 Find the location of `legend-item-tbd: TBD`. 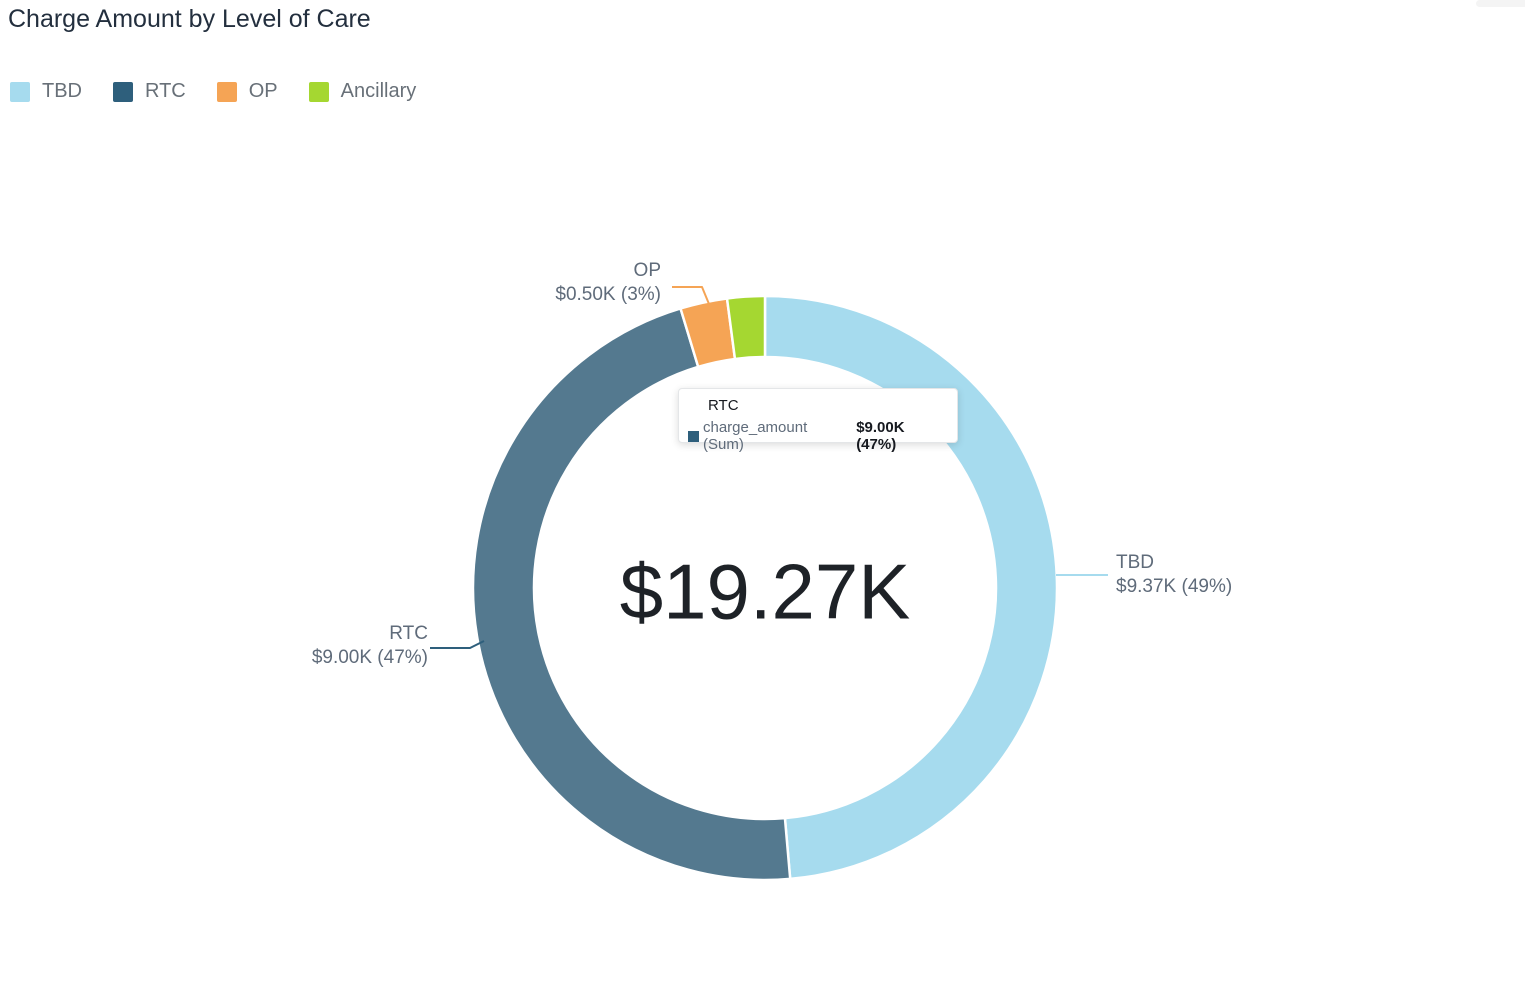

legend-item-tbd: TBD is located at coordinates (46, 91).